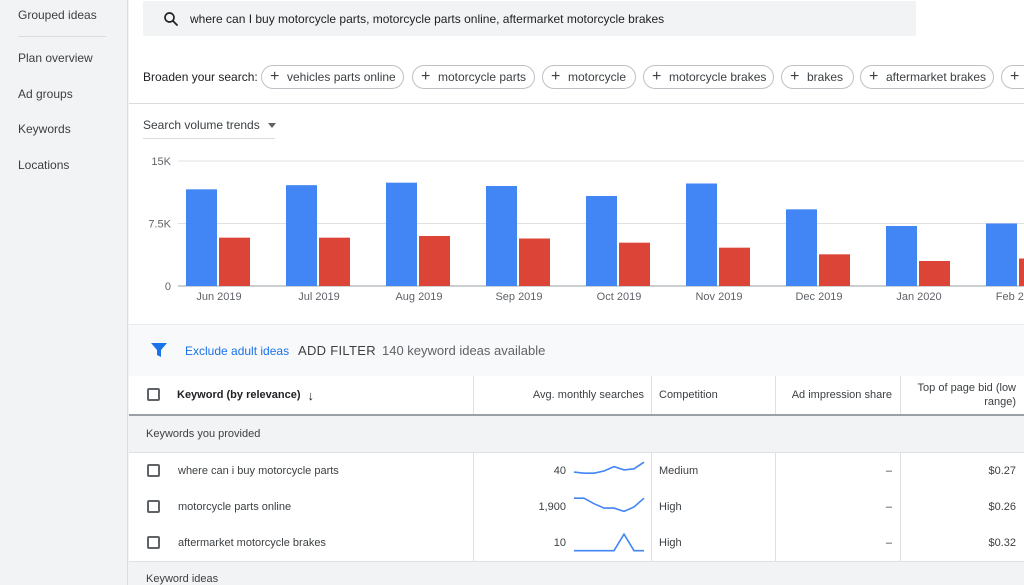  Describe the element at coordinates (576, 434) in the screenshot. I see `section-keywords-provided: Keywords you provided` at that location.